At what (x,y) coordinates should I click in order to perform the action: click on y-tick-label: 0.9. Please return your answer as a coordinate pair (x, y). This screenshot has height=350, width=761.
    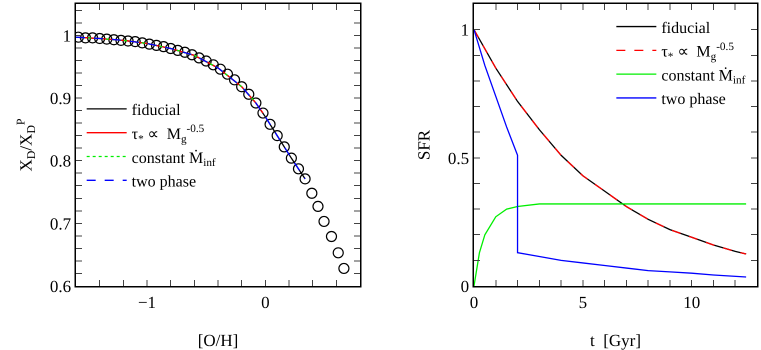
    Looking at the image, I should click on (61, 98).